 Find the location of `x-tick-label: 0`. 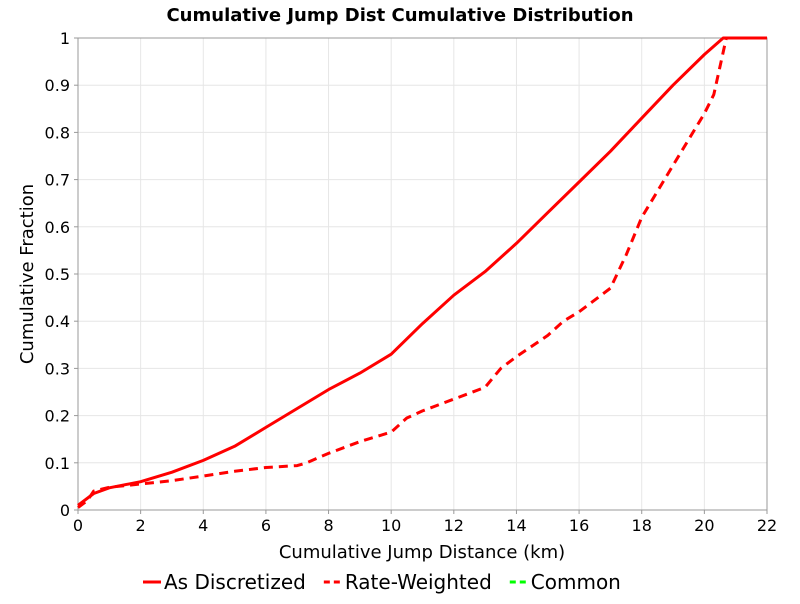

x-tick-label: 0 is located at coordinates (78, 525).